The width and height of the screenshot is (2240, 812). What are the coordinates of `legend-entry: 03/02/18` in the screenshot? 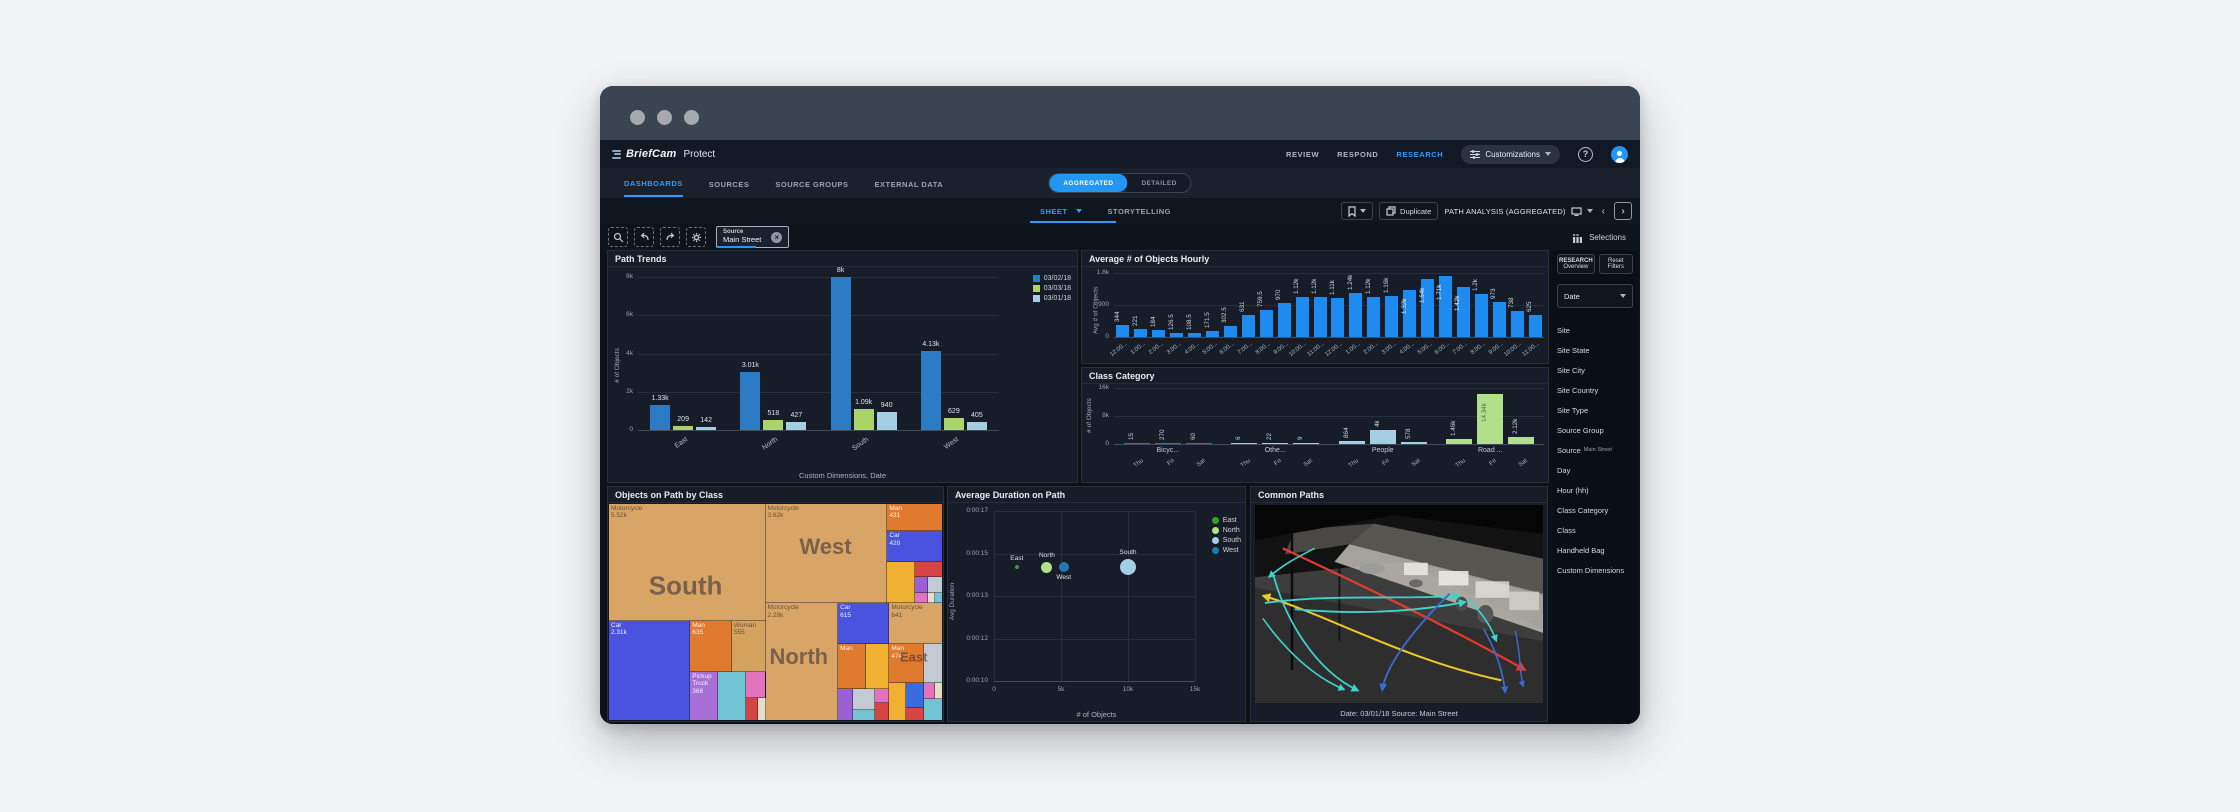 It's located at (1051, 278).